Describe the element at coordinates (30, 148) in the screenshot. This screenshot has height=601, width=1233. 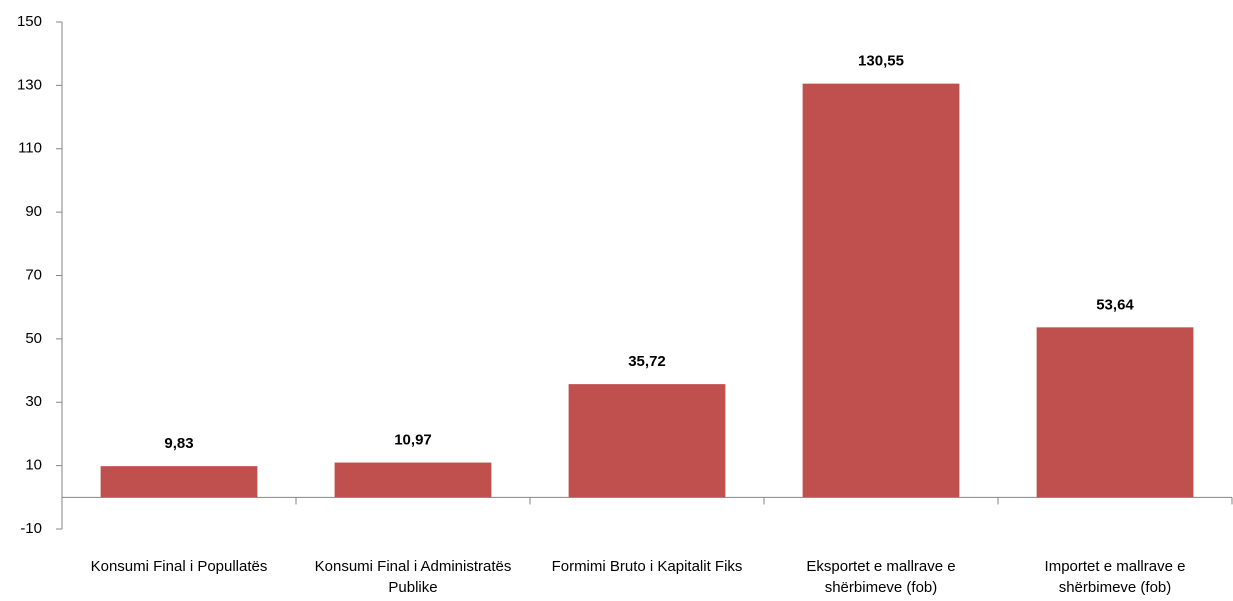
I see `y-tick-label: 110` at that location.